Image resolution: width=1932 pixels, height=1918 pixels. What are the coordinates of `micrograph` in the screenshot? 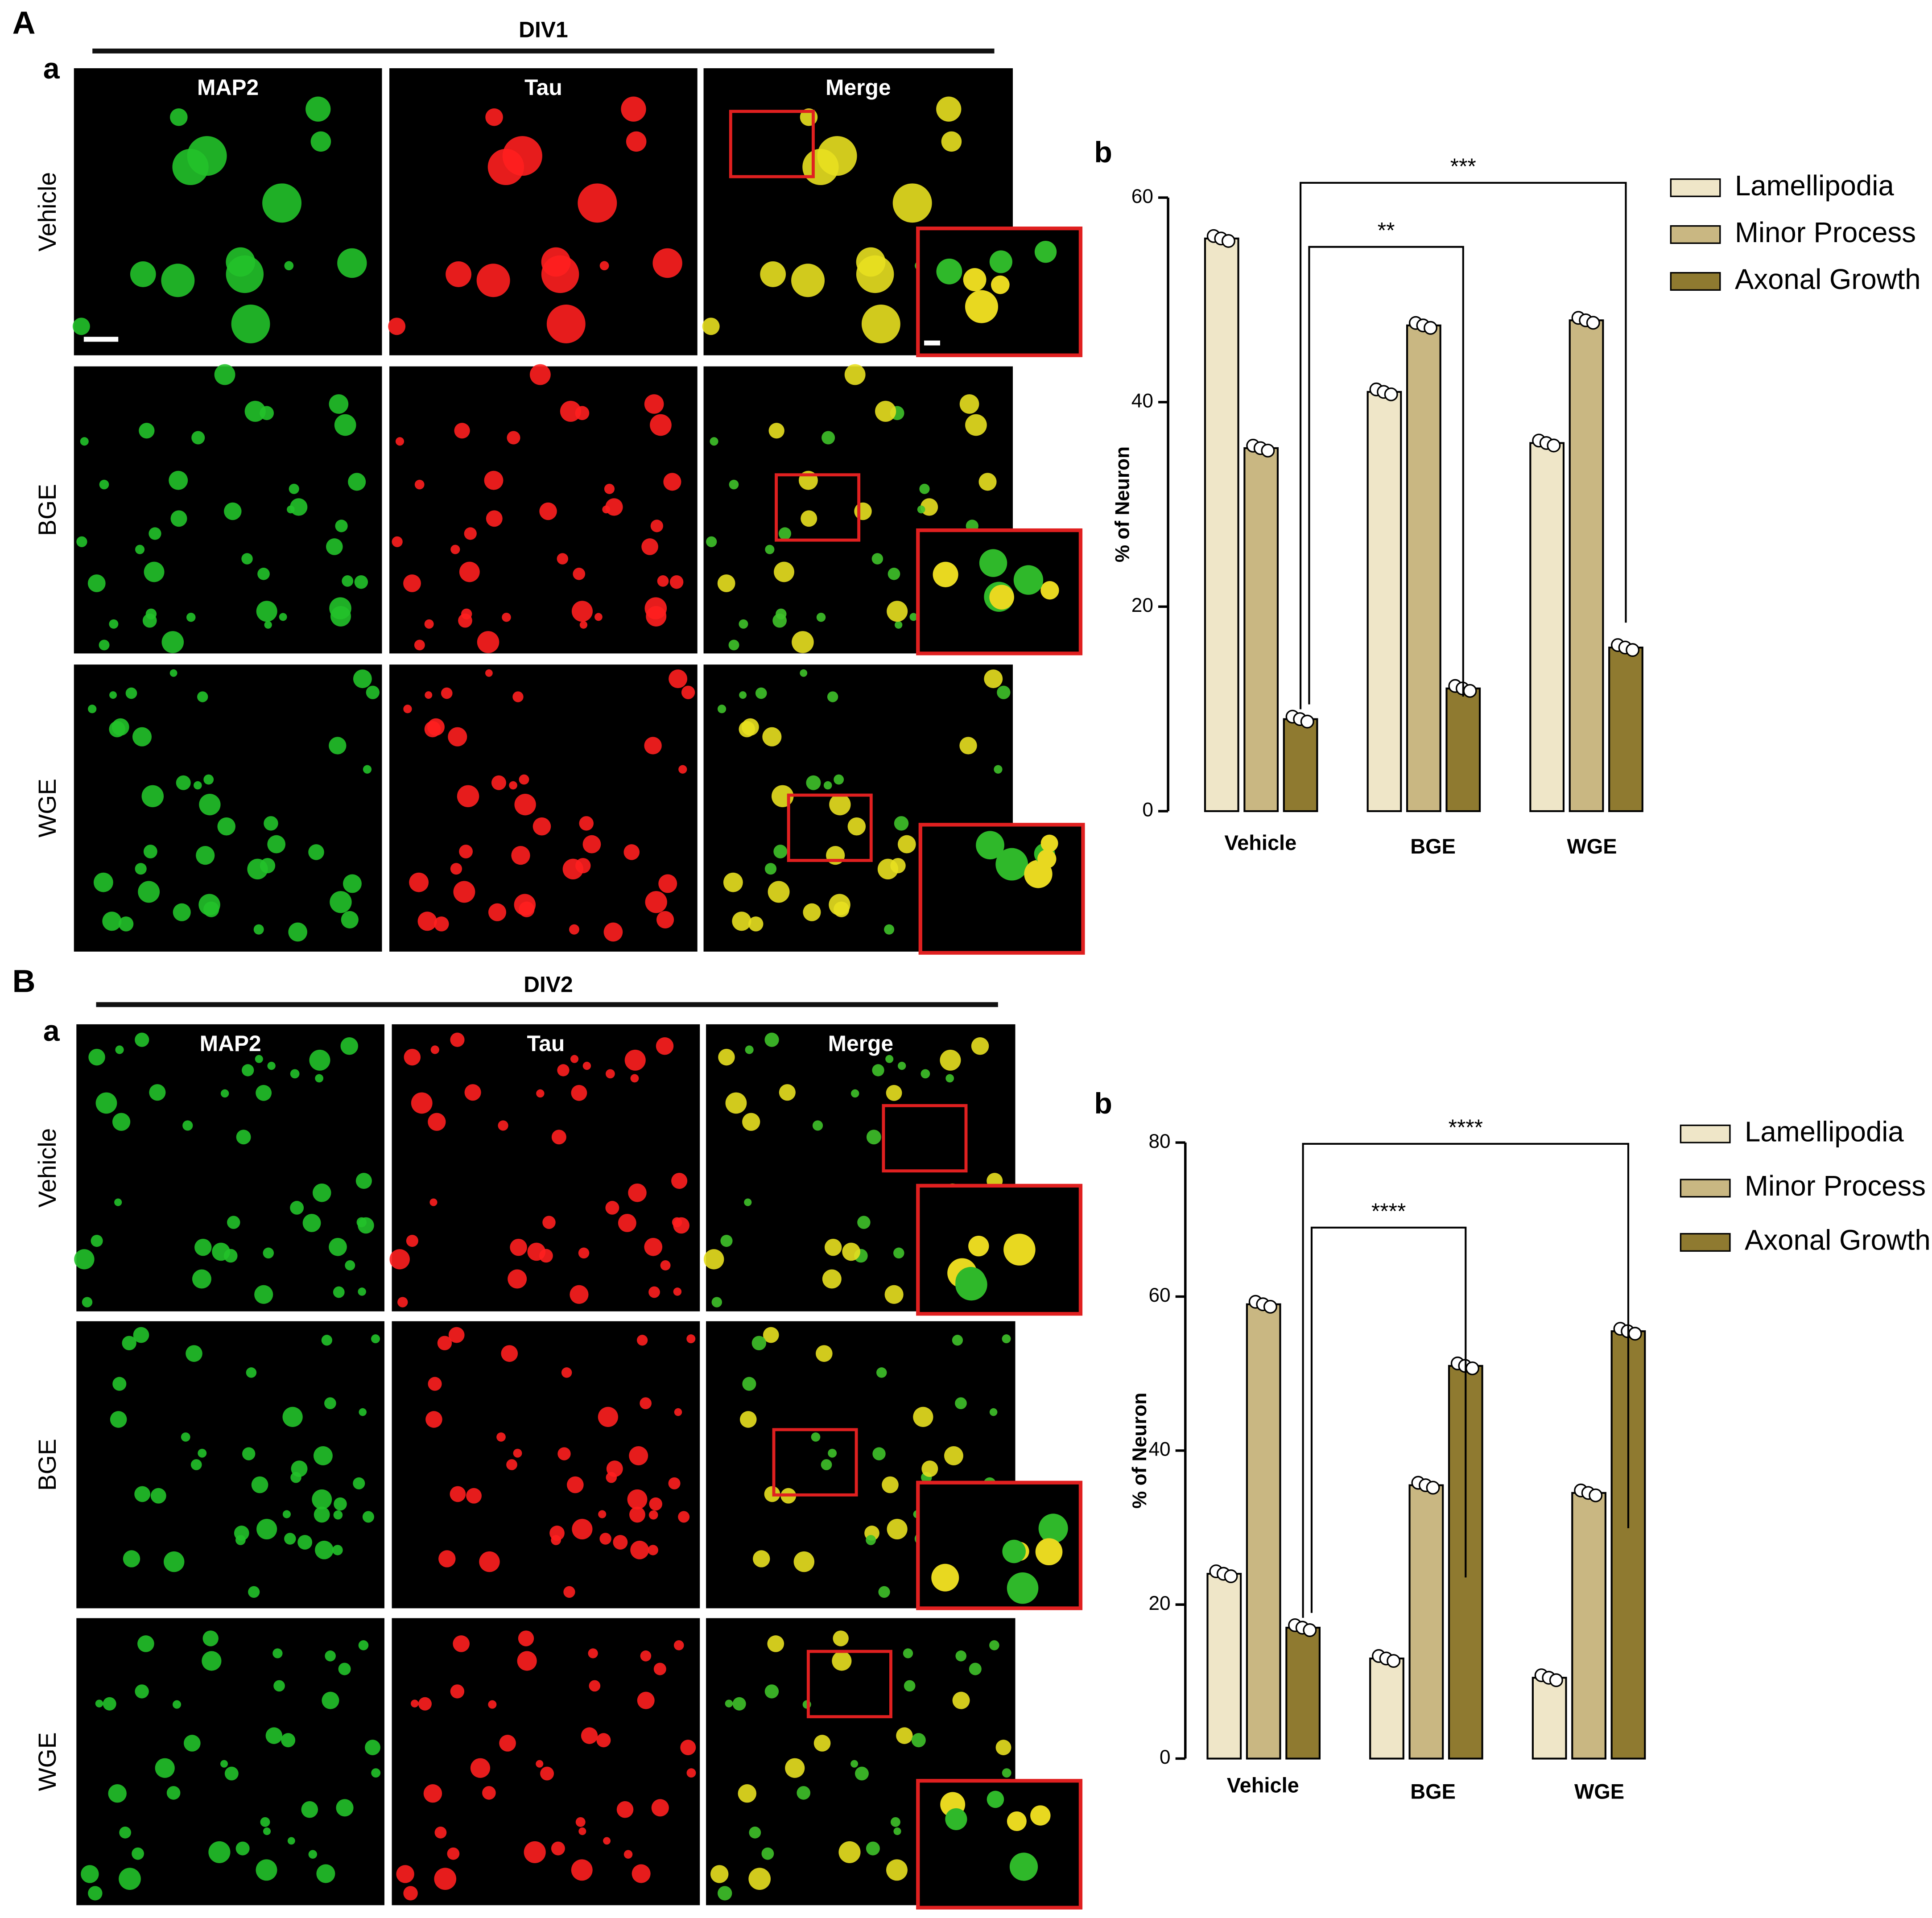 It's located at (546, 1465).